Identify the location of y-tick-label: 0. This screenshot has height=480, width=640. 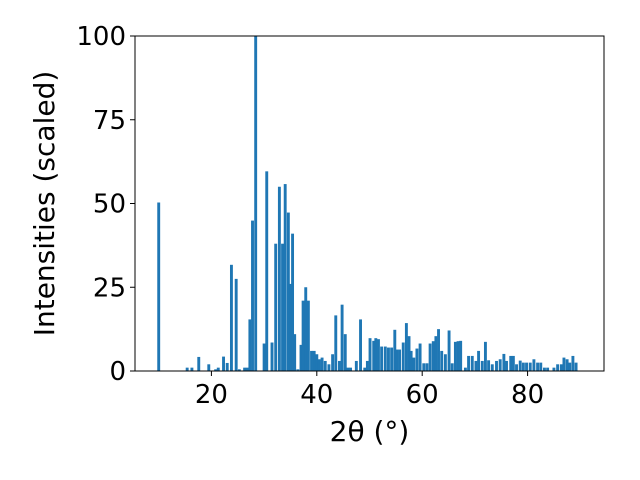
(117, 372).